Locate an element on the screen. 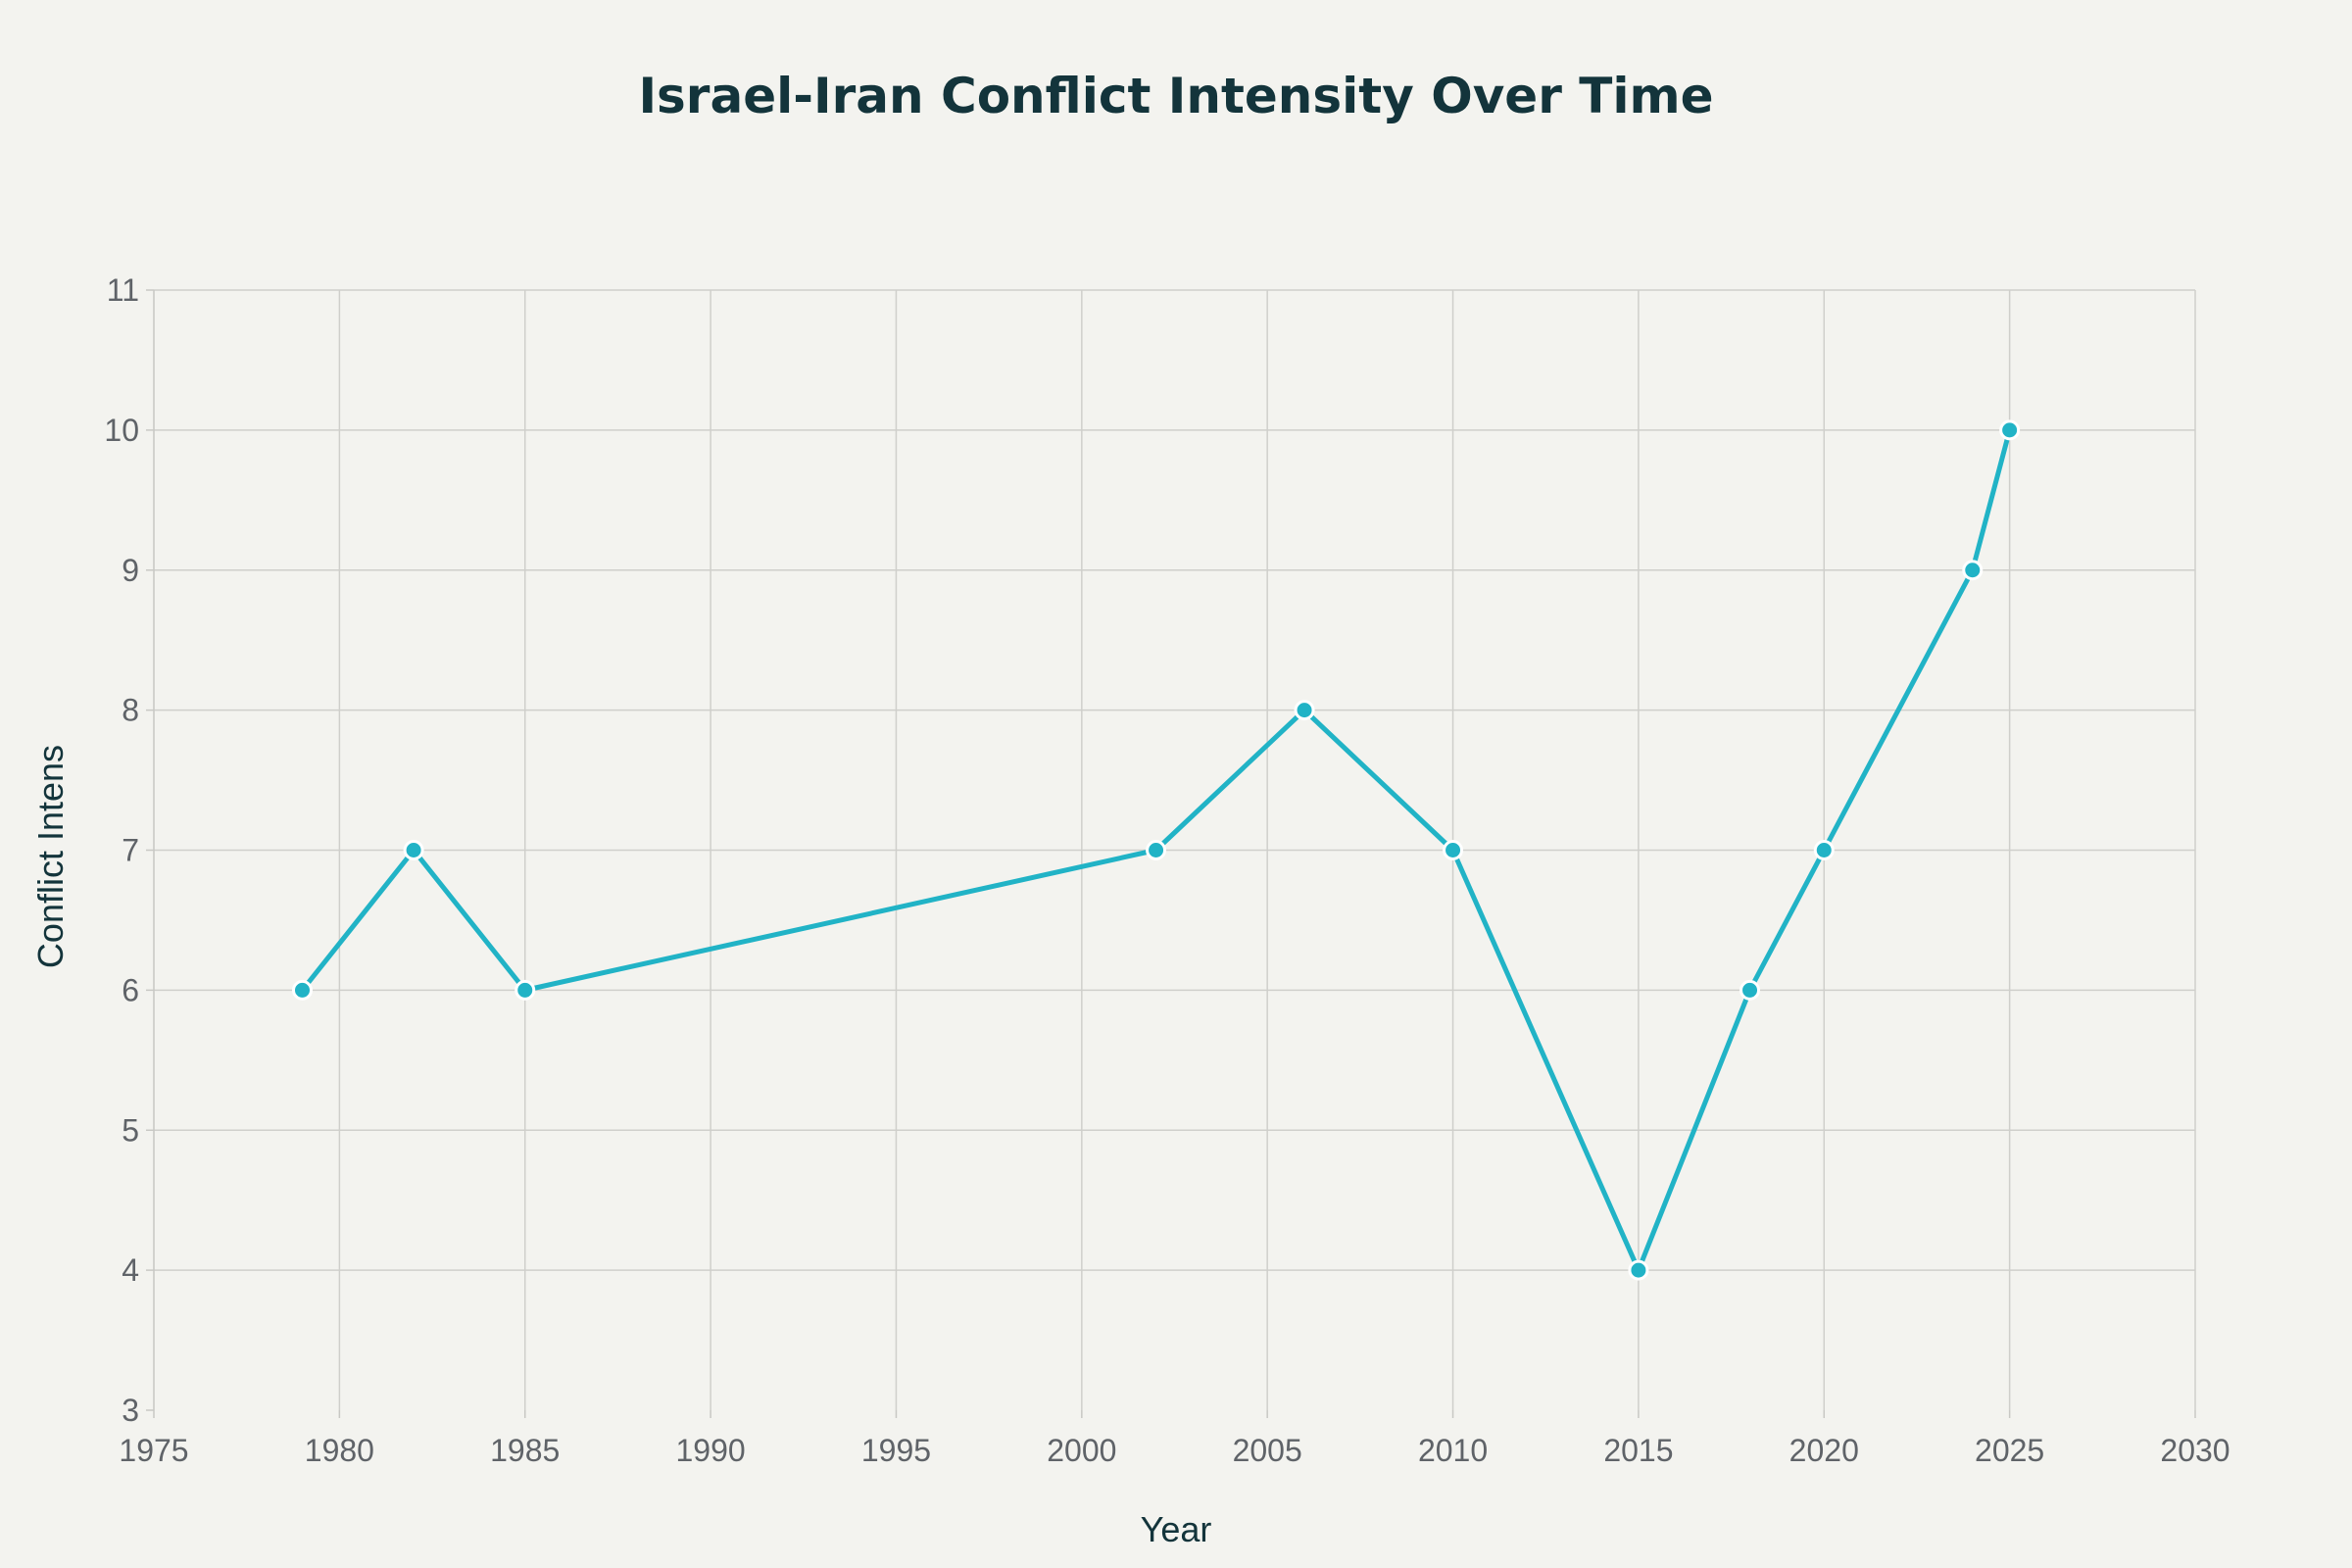  y-axis-title: Conflict Intens is located at coordinates (50, 856).